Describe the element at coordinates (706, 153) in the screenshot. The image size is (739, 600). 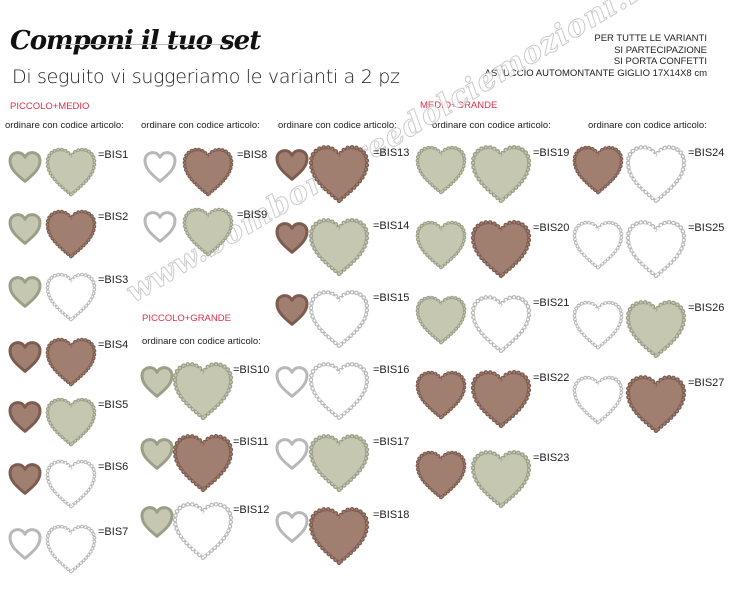
I see `set-code: =BIS24` at that location.